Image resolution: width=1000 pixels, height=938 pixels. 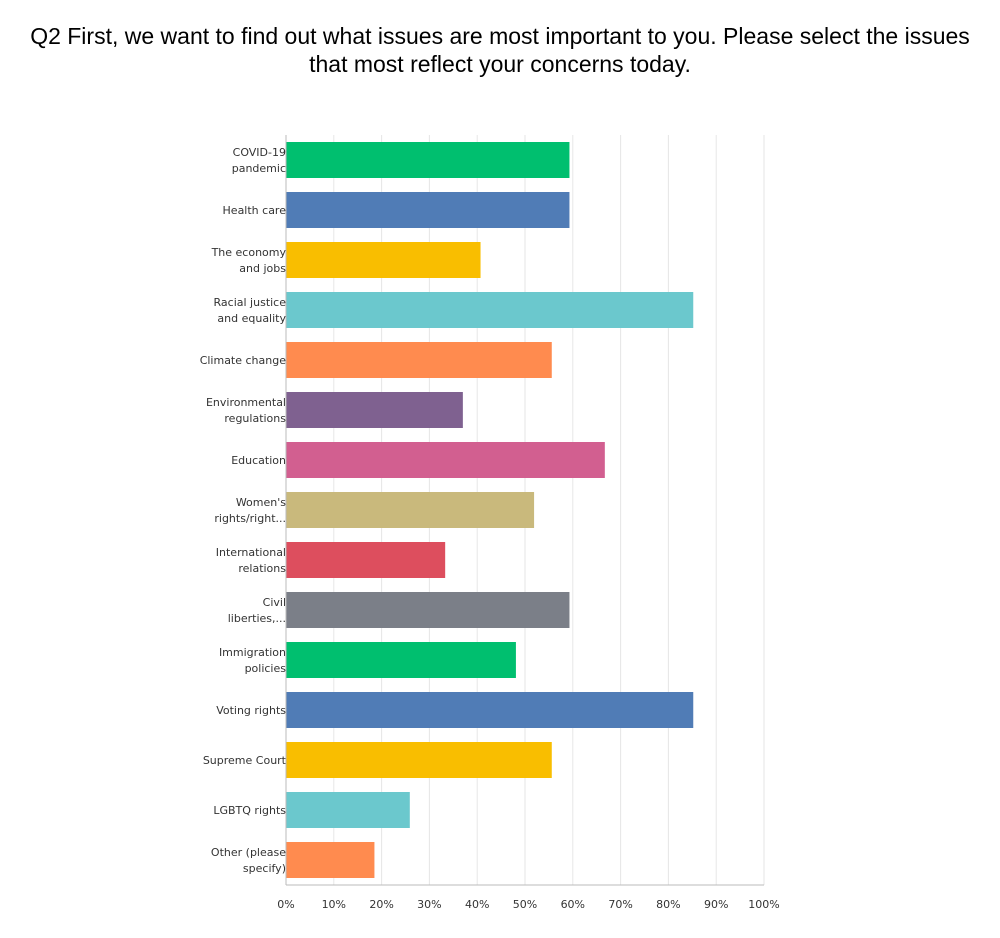 I want to click on x-axis-ticks: 0% 10% 20% 30% 40% 50% 60% 70% 80% 90% 100%, so click(x=528, y=904).